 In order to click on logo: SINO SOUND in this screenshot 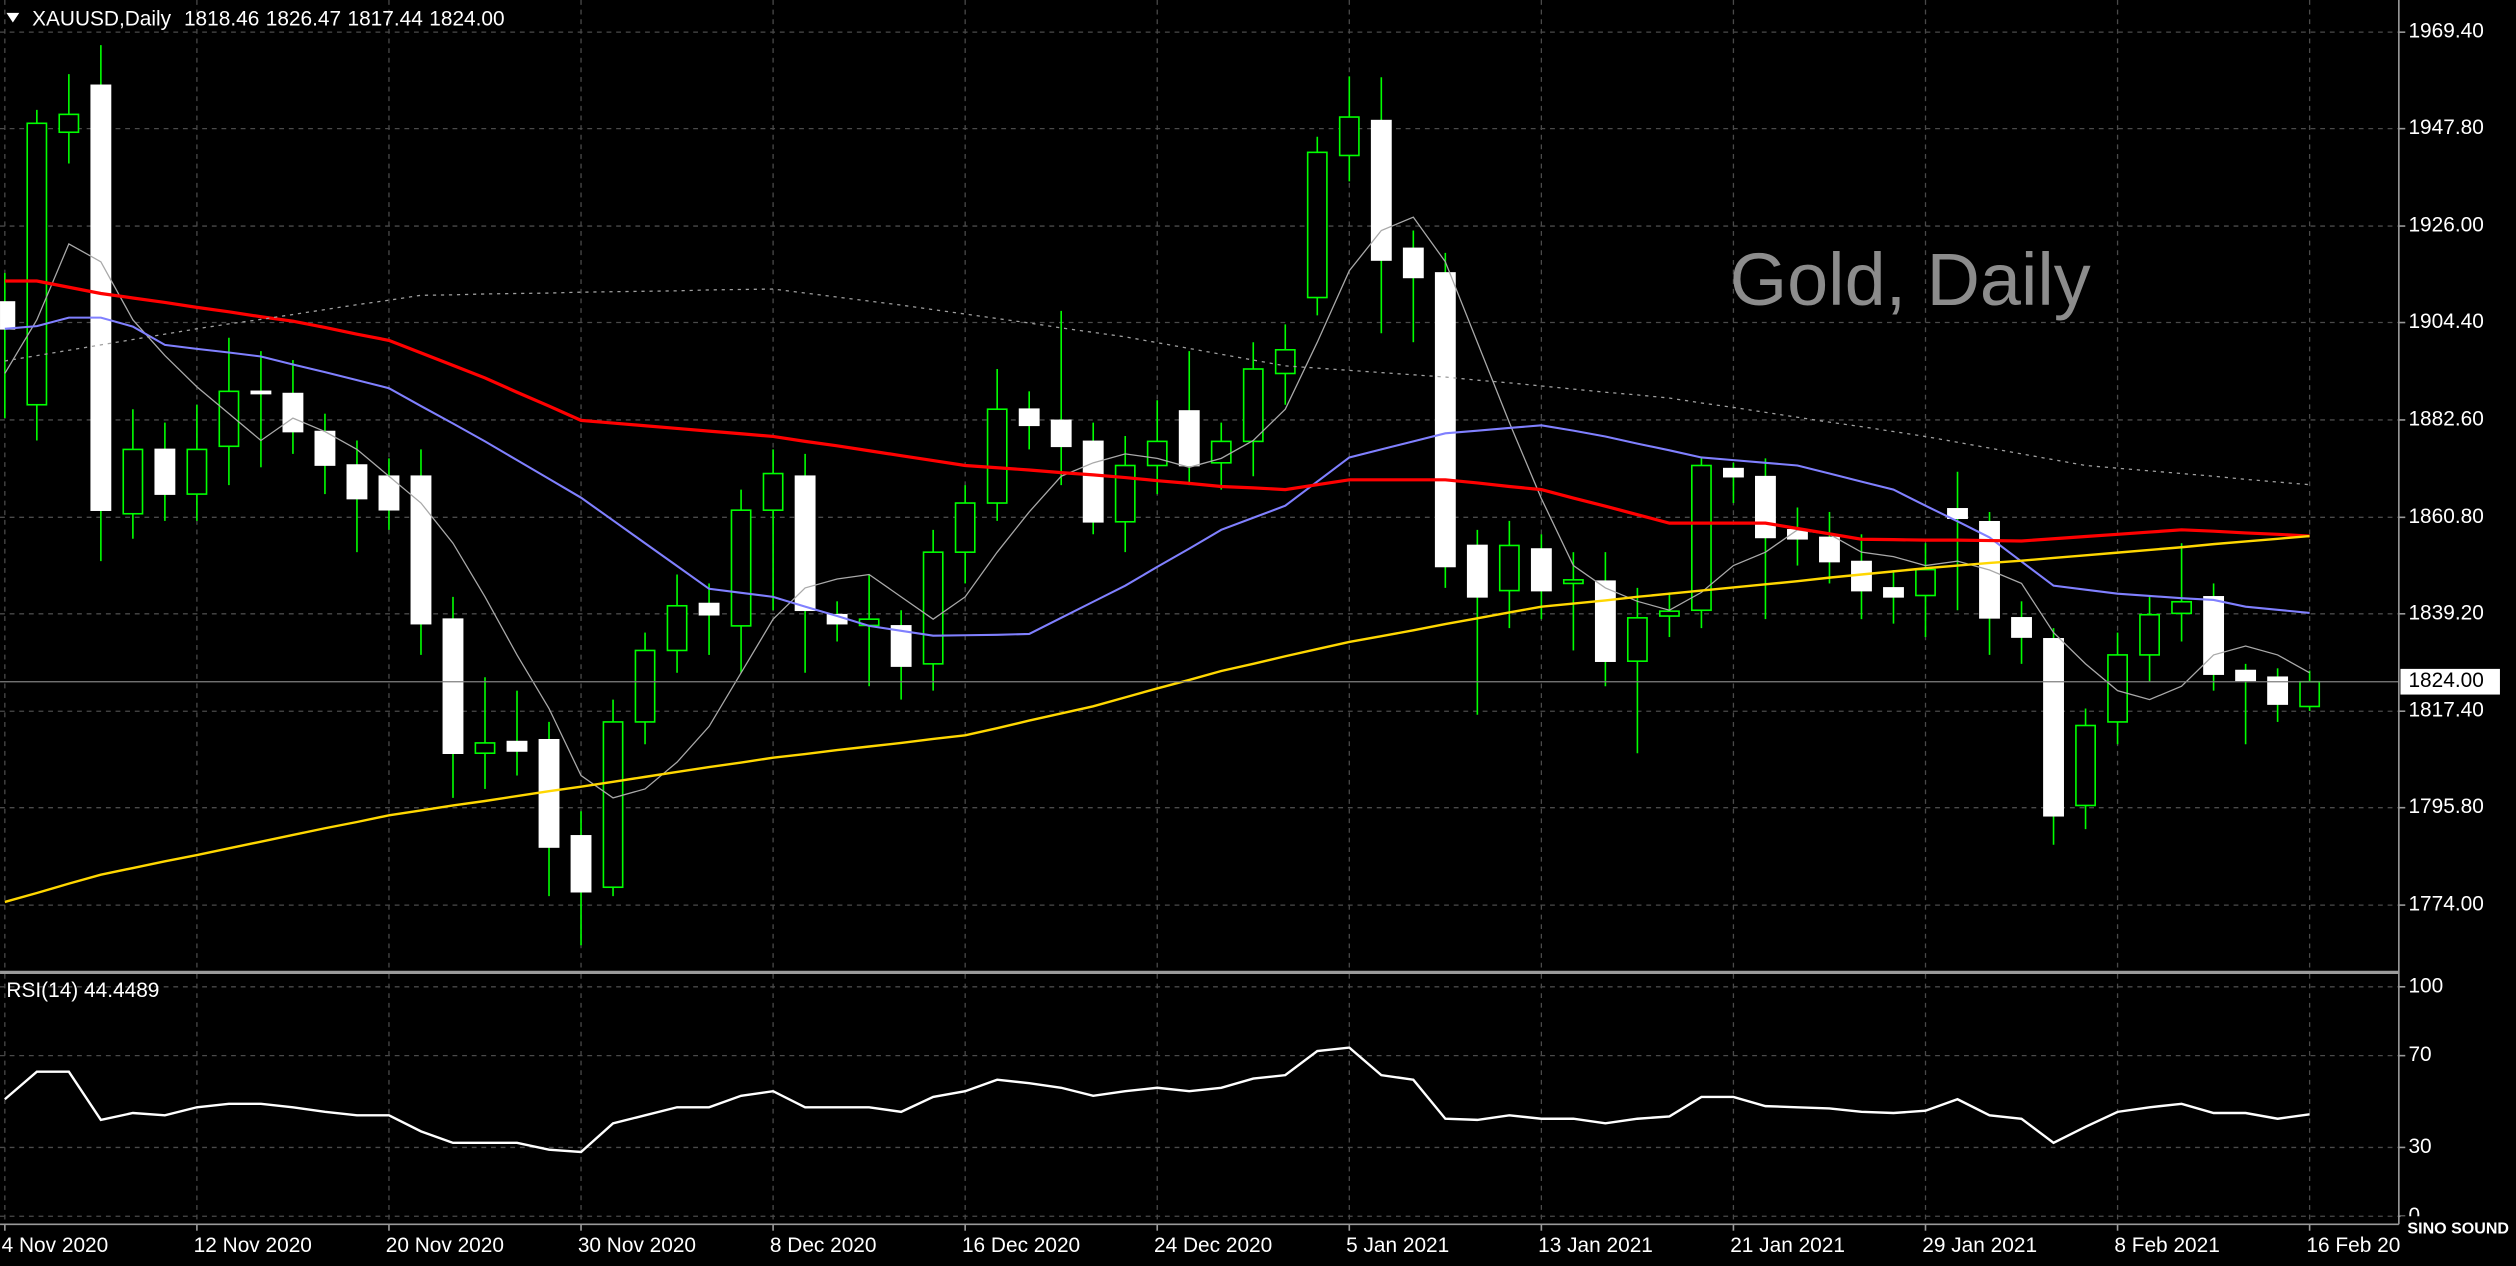, I will do `click(2458, 1228)`.